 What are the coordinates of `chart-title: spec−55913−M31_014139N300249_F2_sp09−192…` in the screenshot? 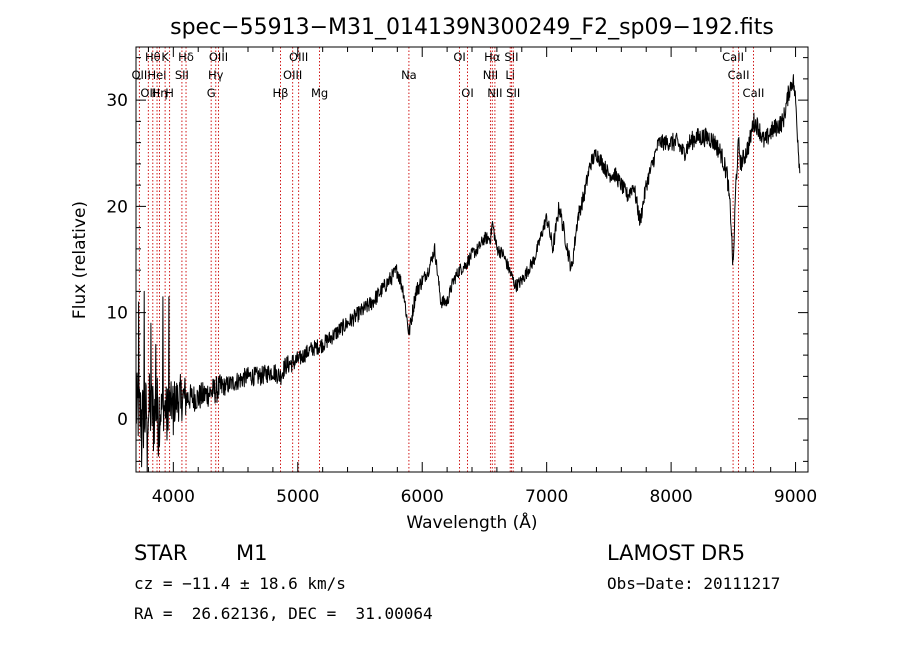 It's located at (472, 27).